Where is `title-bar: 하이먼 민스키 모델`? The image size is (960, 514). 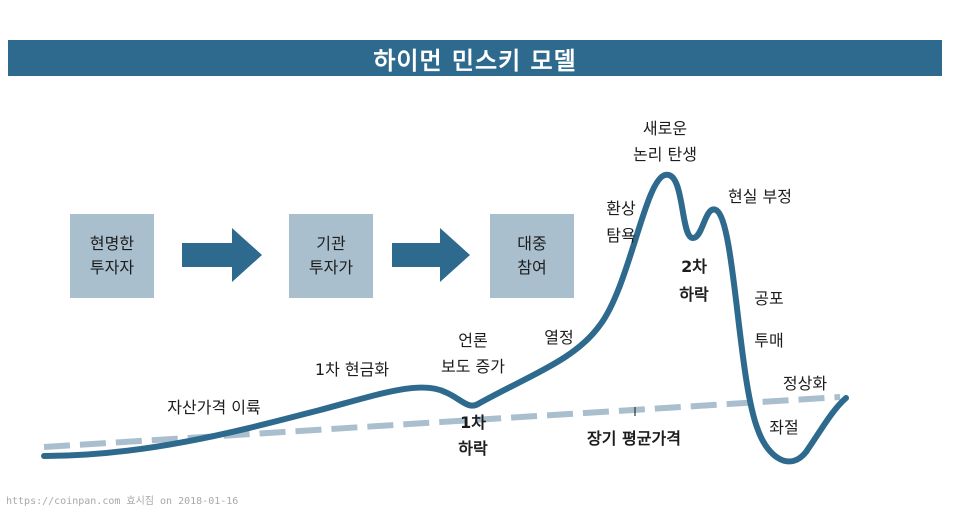
title-bar: 하이먼 민스키 모델 is located at coordinates (475, 58).